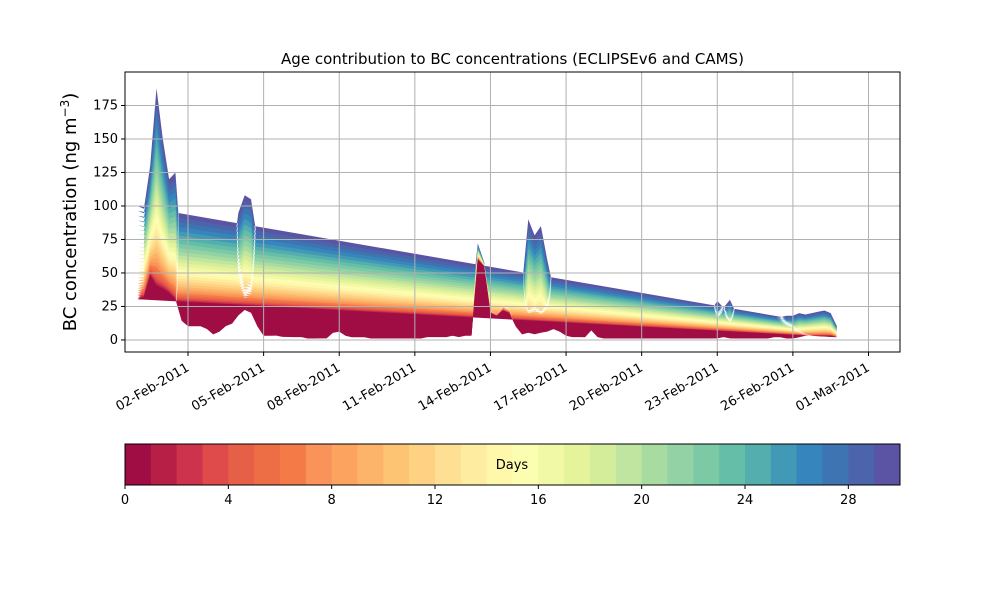 The width and height of the screenshot is (1000, 600). Describe the element at coordinates (125, 500) in the screenshot. I see `colorbar-tick-label: 0` at that location.